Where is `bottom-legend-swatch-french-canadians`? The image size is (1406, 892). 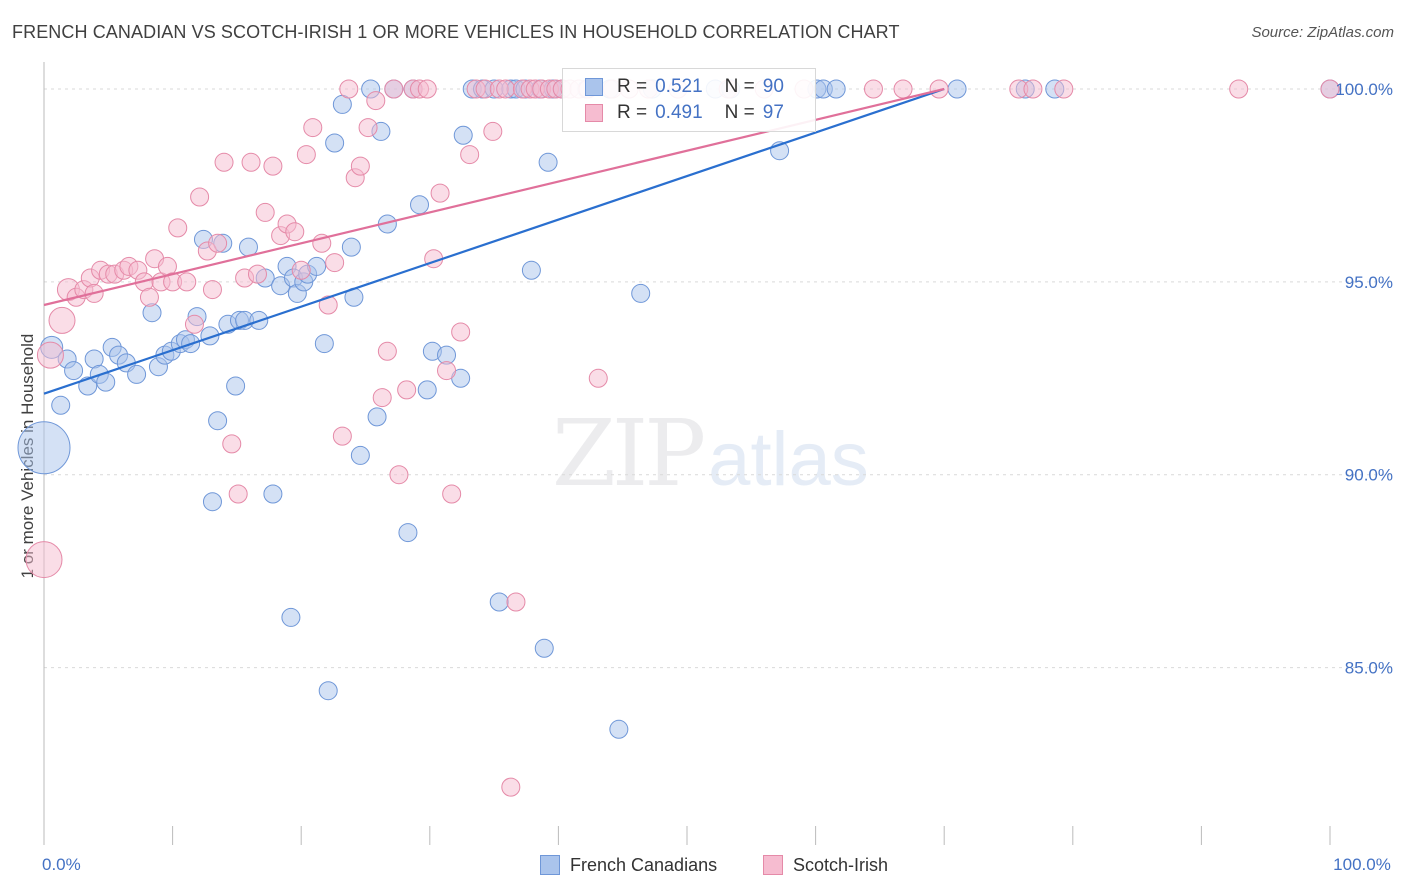
bottom-legend-swatch-french-canadians is located at coordinates (550, 865).